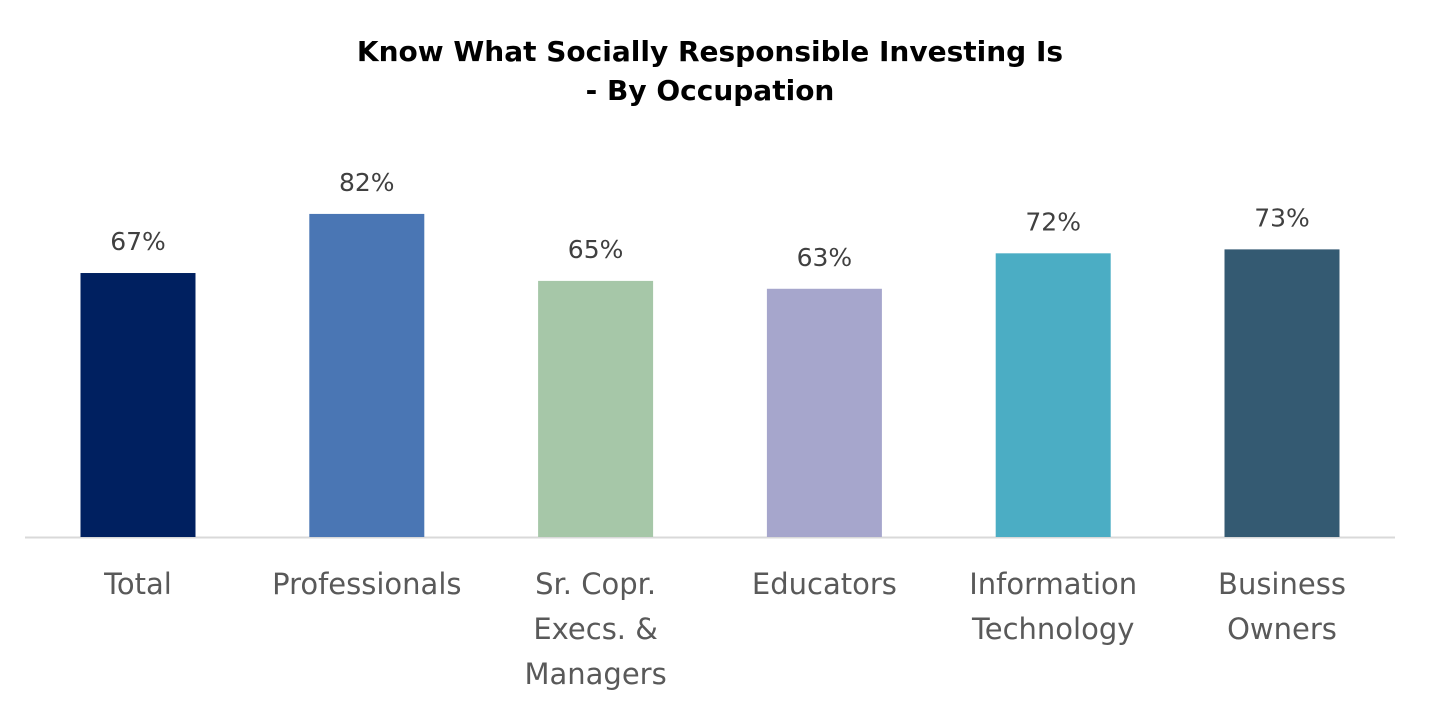  What do you see at coordinates (138, 584) in the screenshot?
I see `x-tick-label: Total` at bounding box center [138, 584].